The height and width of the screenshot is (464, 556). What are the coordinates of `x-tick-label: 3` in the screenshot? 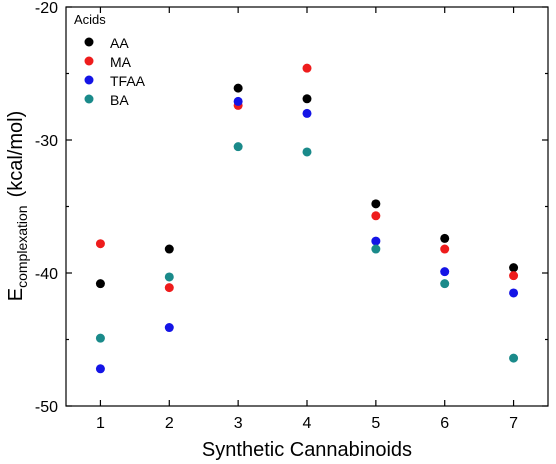 It's located at (238, 423).